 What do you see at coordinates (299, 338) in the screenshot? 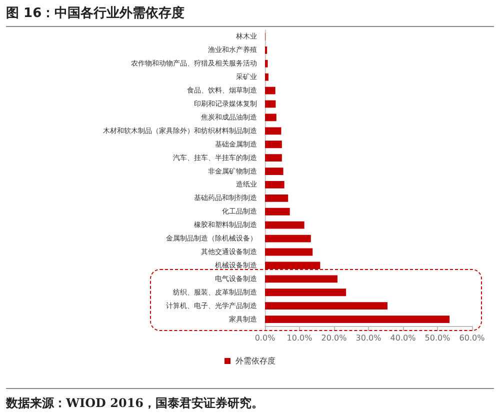
I see `x-tick-label: 10.0%` at bounding box center [299, 338].